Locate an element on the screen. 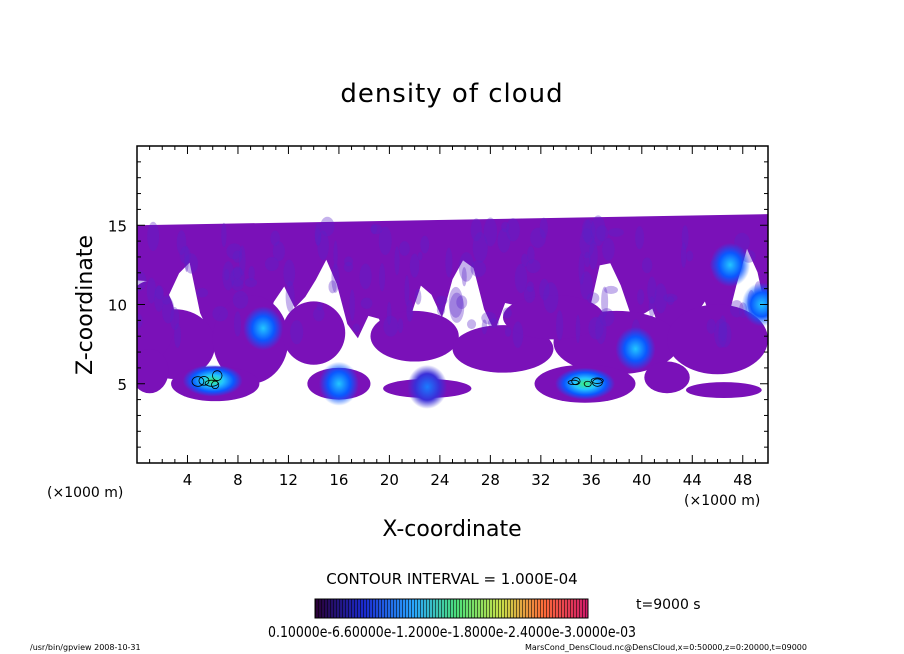 The width and height of the screenshot is (904, 654). colorbar is located at coordinates (451, 608).